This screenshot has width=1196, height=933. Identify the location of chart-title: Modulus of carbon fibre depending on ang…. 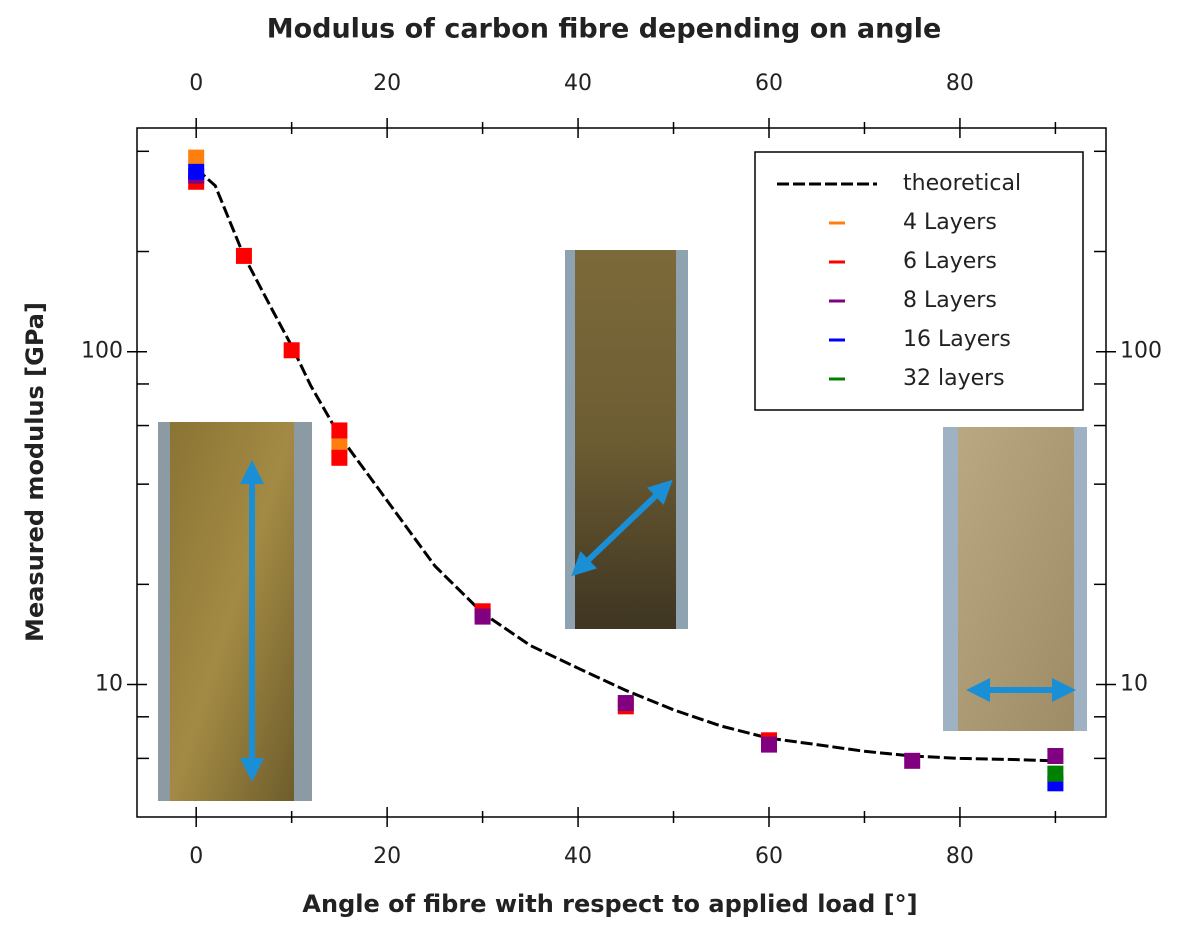
(604, 29).